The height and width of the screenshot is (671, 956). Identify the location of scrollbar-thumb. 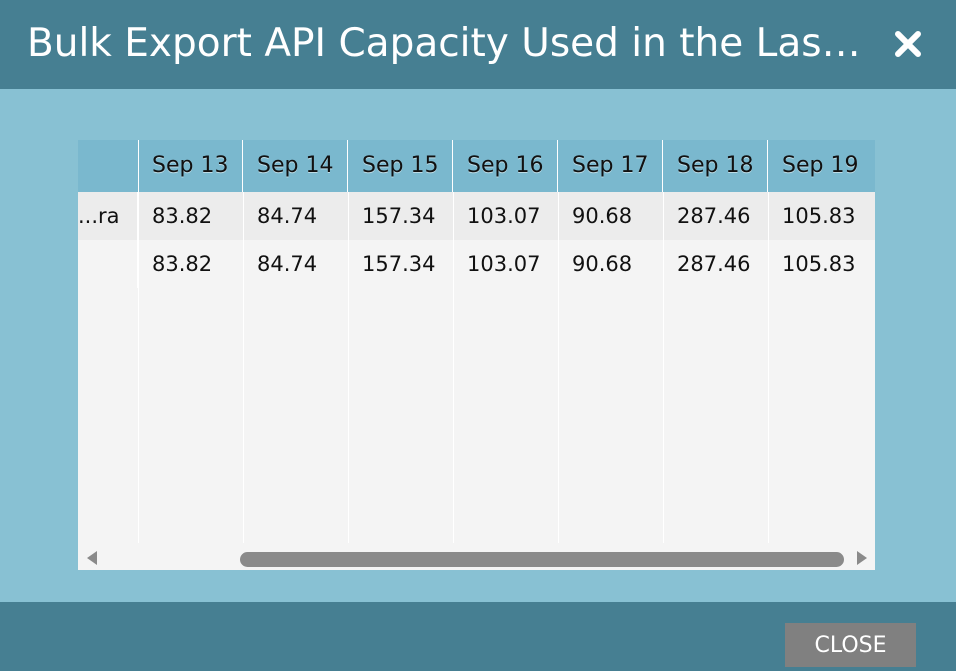
(542, 559).